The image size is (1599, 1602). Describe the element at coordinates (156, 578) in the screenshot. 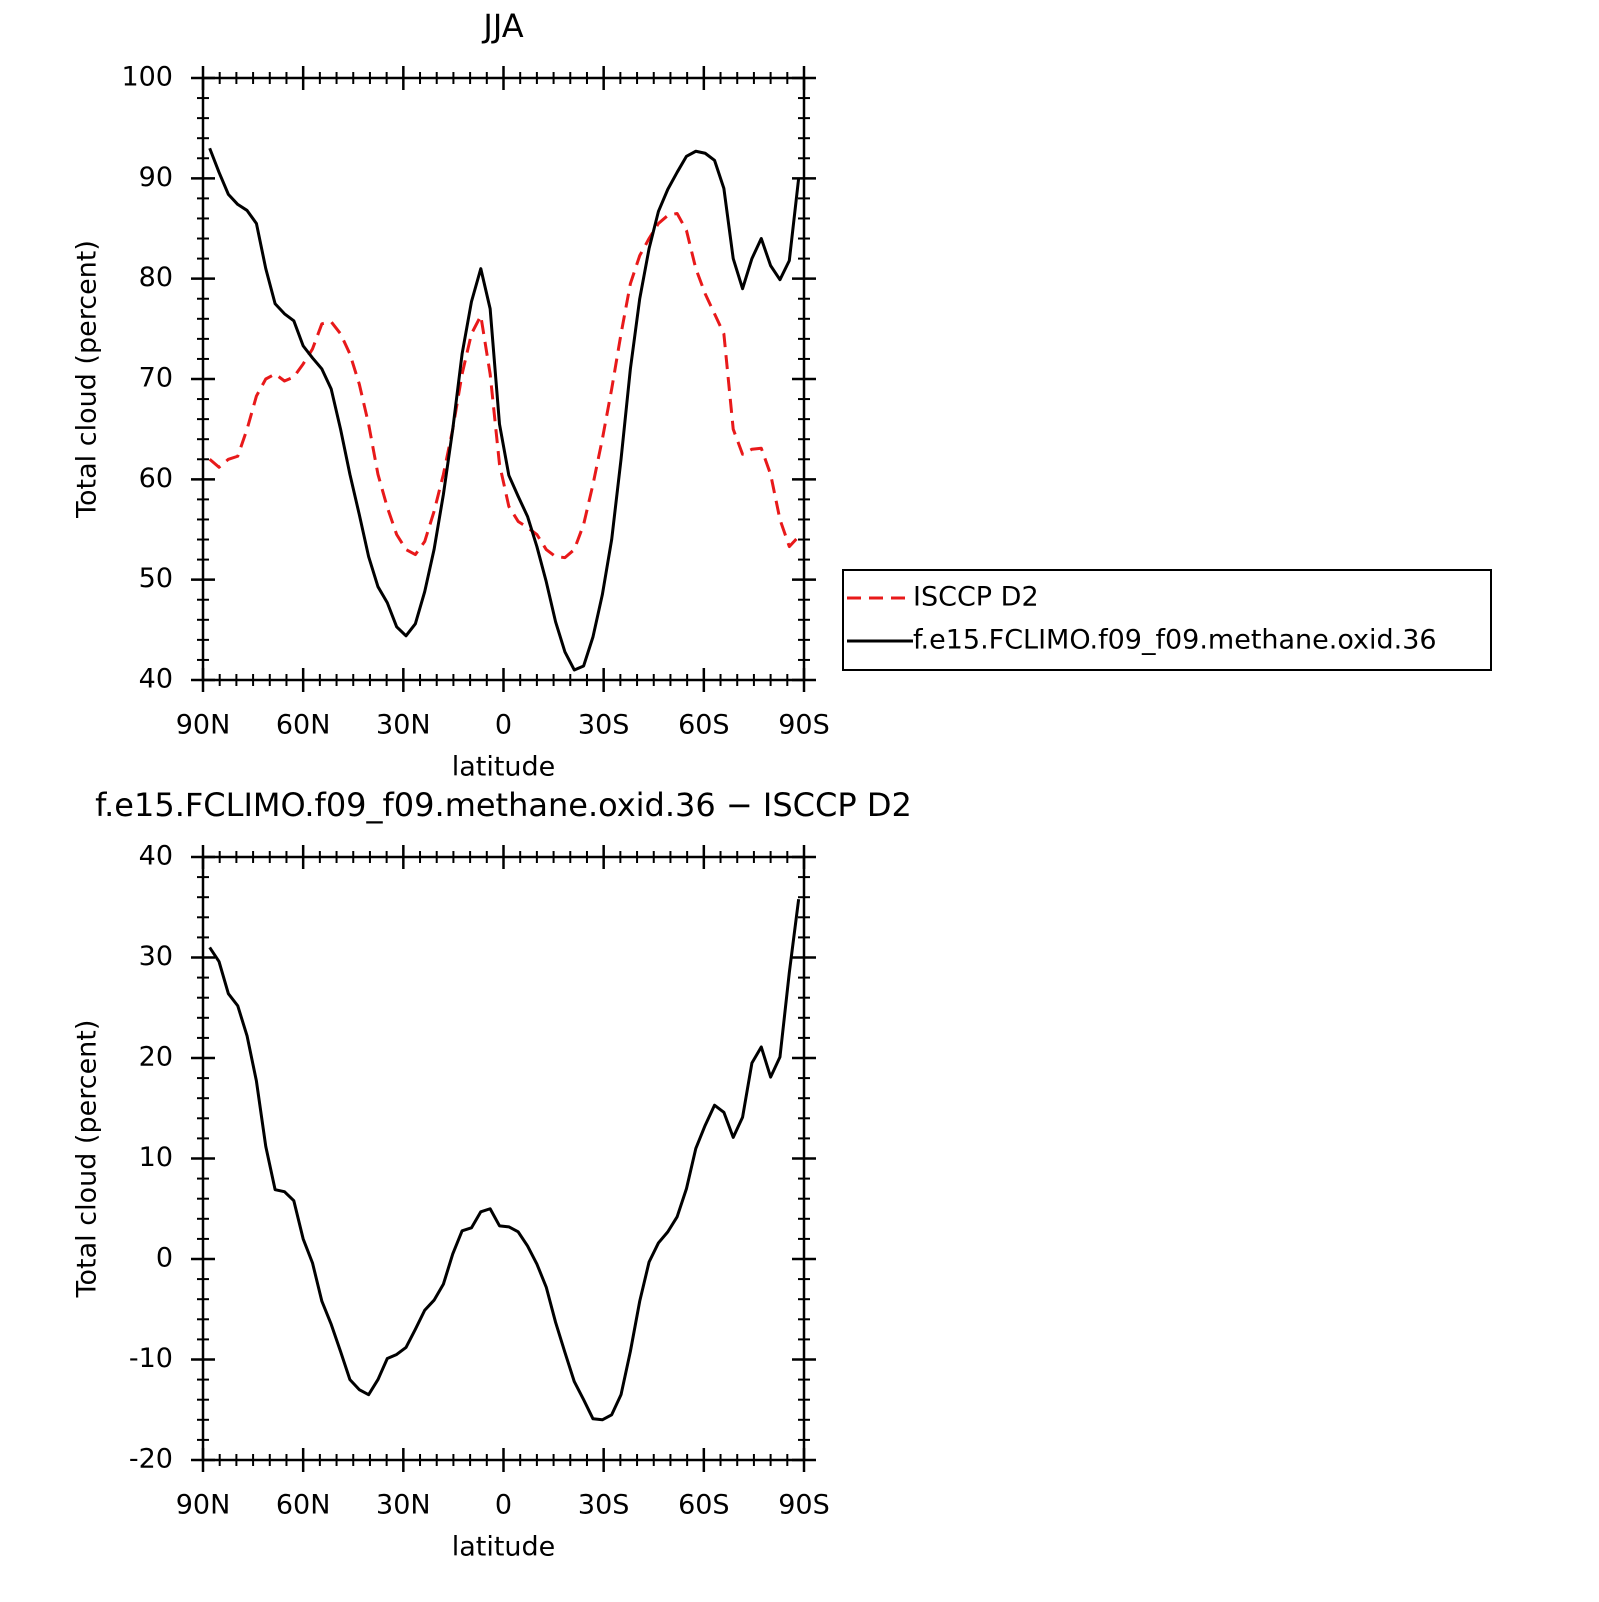

I see `y-tick-label: 50` at that location.